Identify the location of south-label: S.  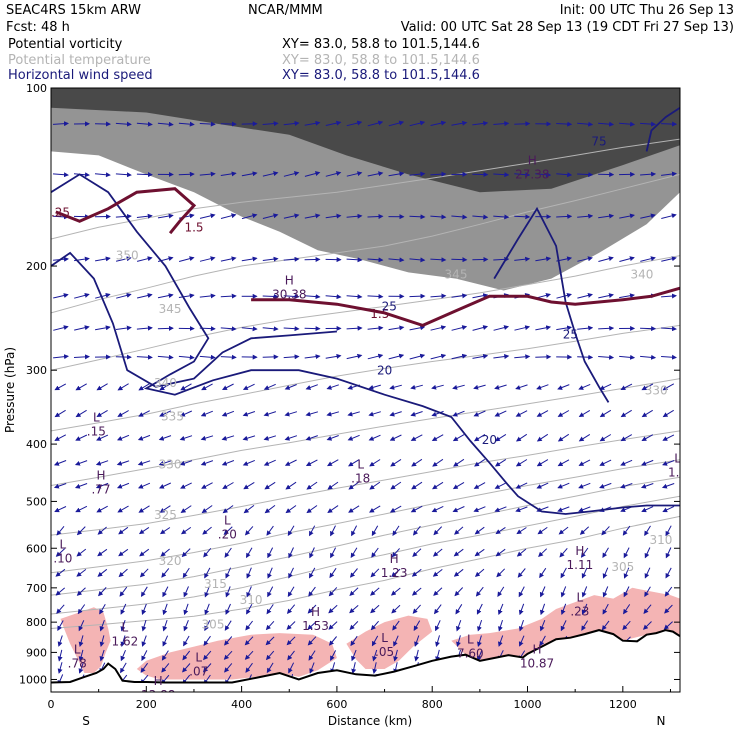
(86, 721).